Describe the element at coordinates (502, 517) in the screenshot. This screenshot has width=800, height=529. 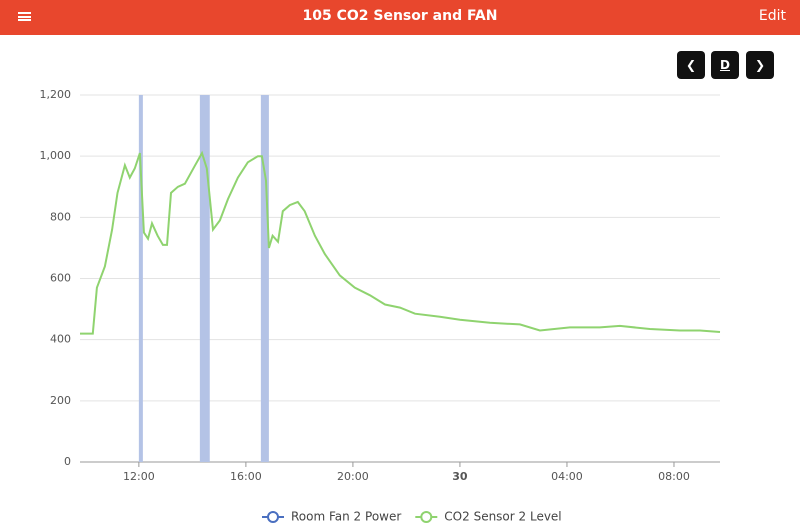
I see `legend-label: CO2 Sensor 2 Level` at that location.